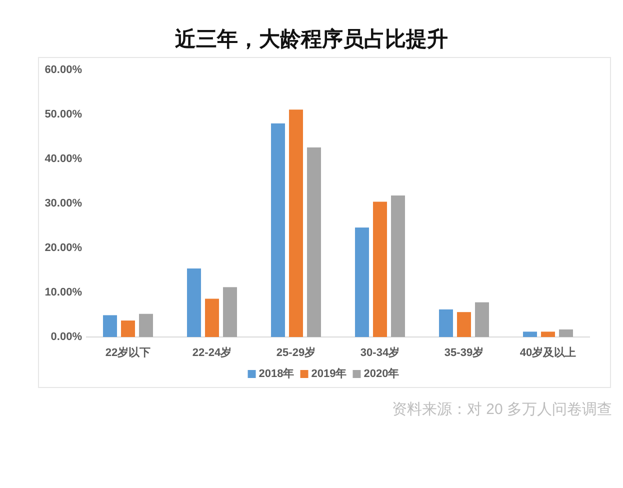 The image size is (623, 488). What do you see at coordinates (296, 352) in the screenshot?
I see `x-tick-label: 25-29岁` at bounding box center [296, 352].